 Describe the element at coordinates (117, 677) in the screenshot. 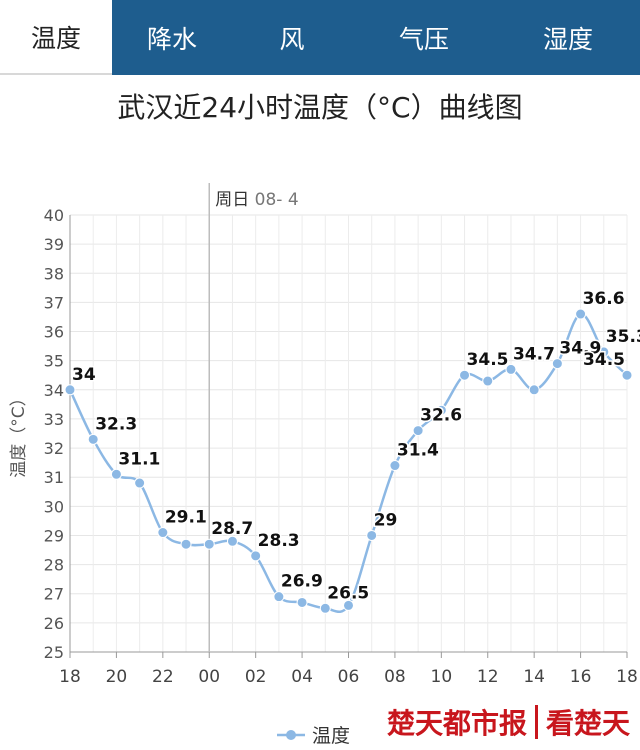

I see `x-tick-label: 20` at that location.